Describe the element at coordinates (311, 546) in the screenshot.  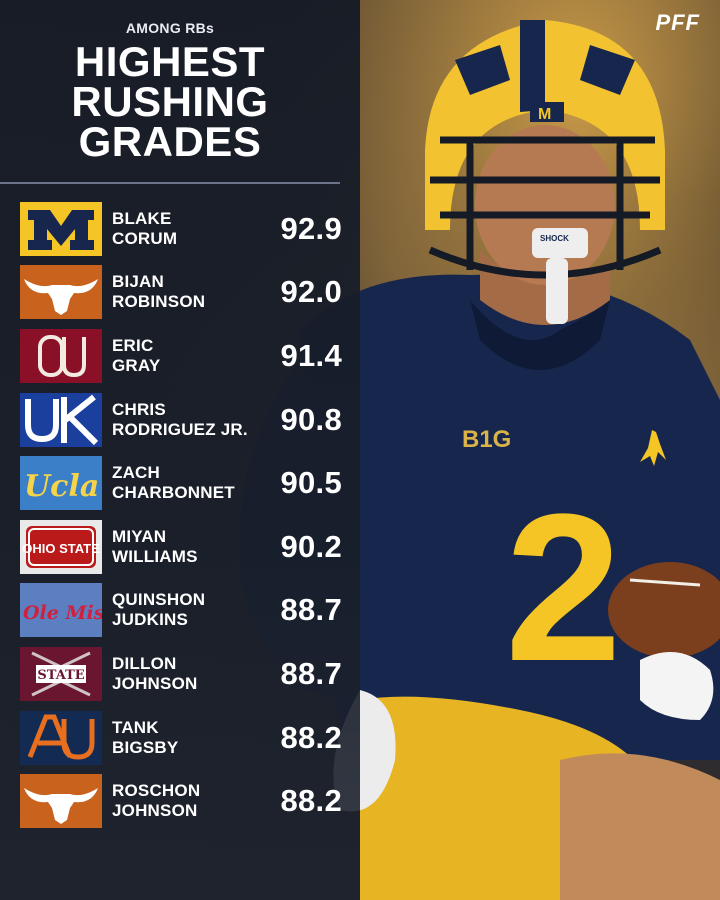
I see `rushing-grade: 90.2` at that location.